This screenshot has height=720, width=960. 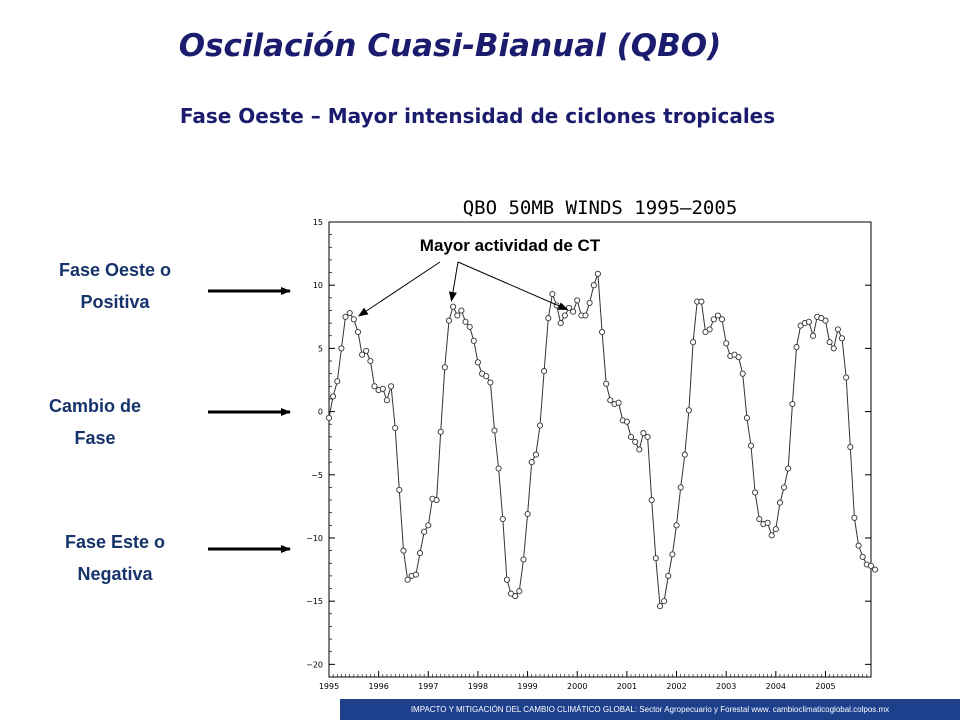 I want to click on annotation-text: Mayor actividad de CT, so click(x=510, y=245).